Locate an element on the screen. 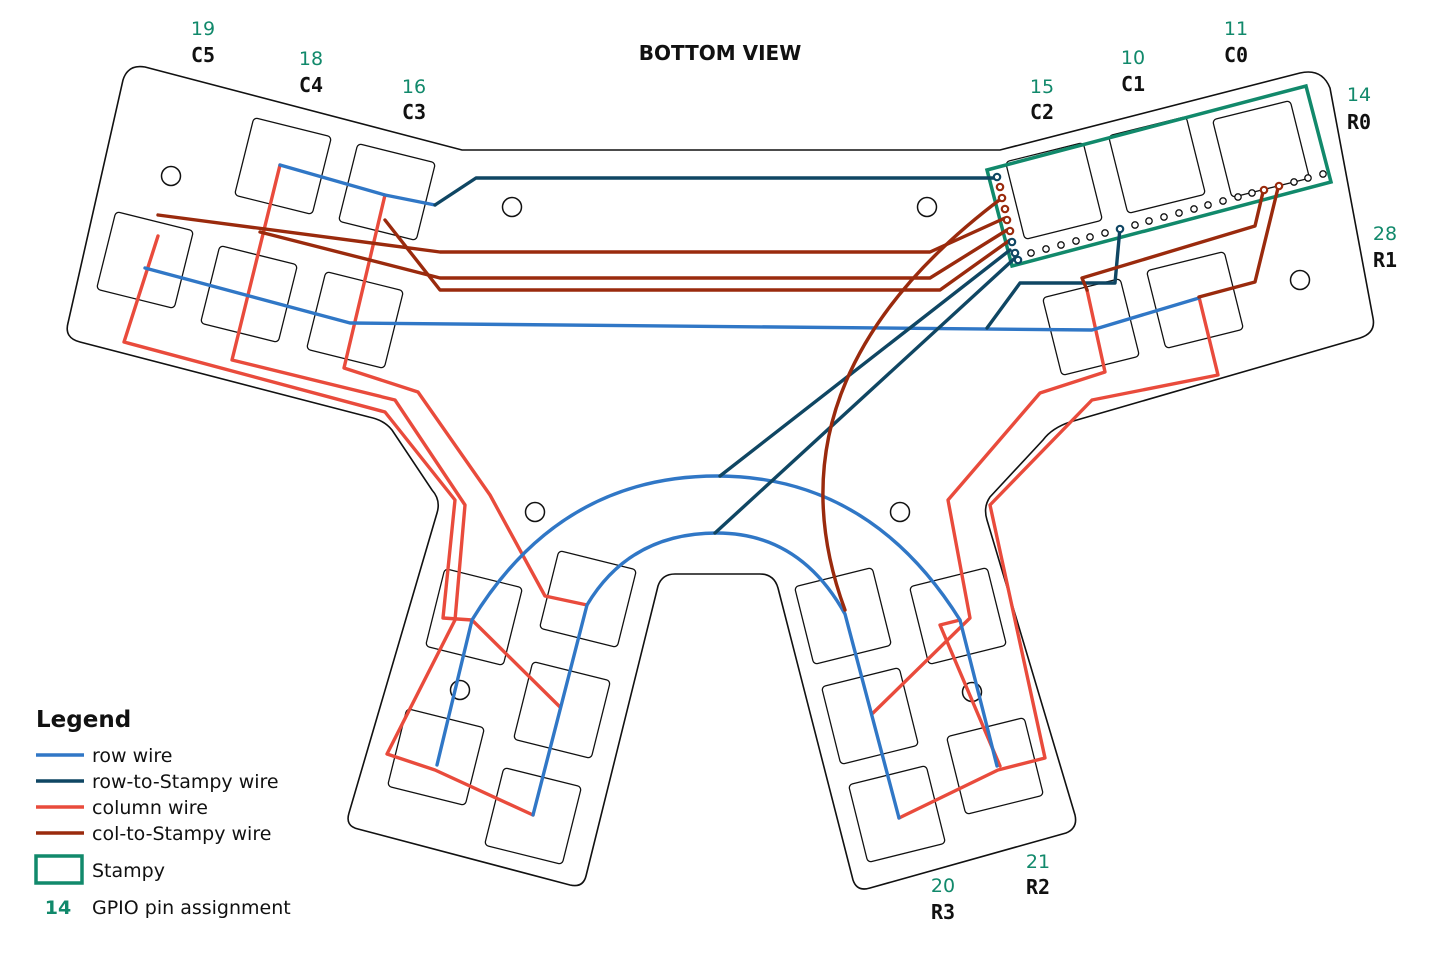 This screenshot has width=1444, height=956. pin-name-c4: C4 is located at coordinates (311, 85).